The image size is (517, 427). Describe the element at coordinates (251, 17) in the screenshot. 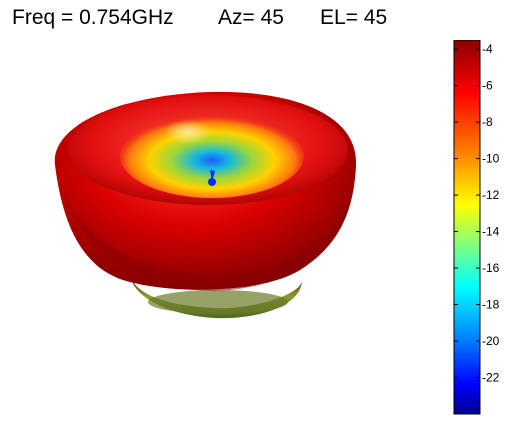

I see `title-azimuth: Az= 45` at that location.